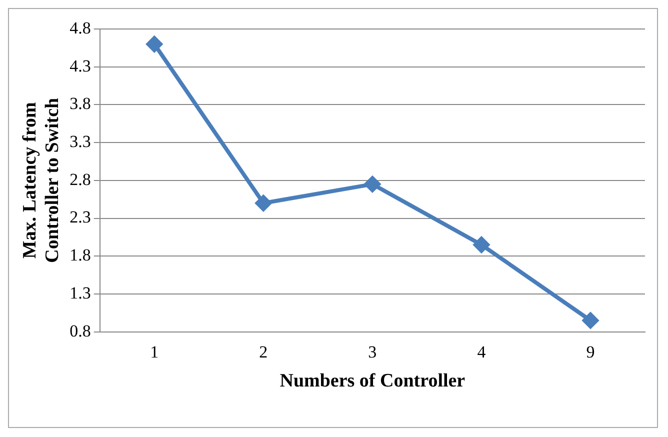  Describe the element at coordinates (80, 255) in the screenshot. I see `y-tick-label: 1.8` at that location.